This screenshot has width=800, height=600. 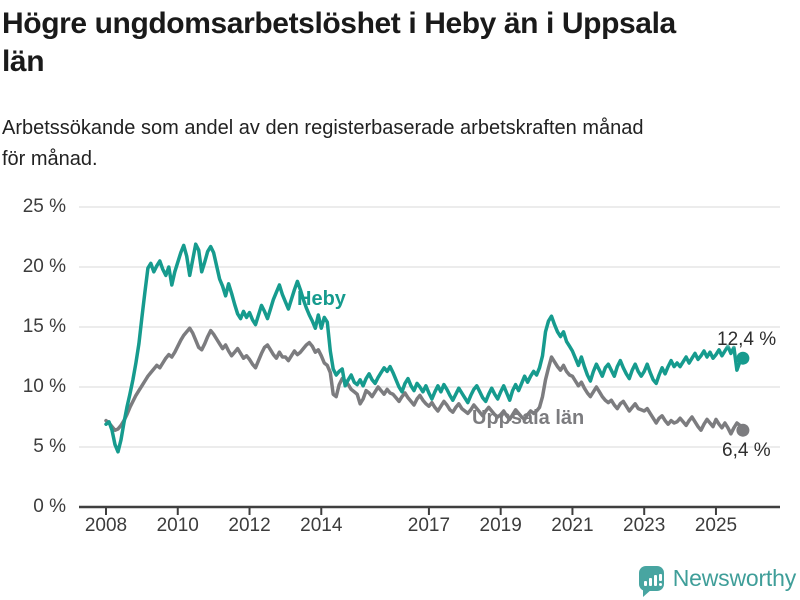 What do you see at coordinates (44, 206) in the screenshot?
I see `y-axis-label: 25 %` at bounding box center [44, 206].